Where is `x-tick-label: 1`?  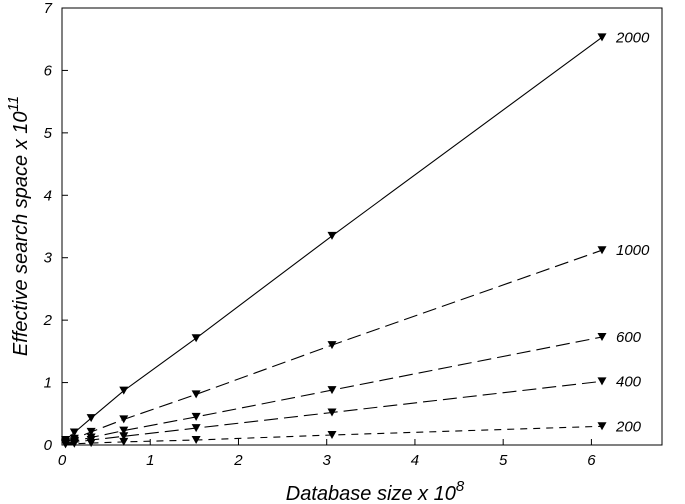
x-tick-label: 1 is located at coordinates (150, 460).